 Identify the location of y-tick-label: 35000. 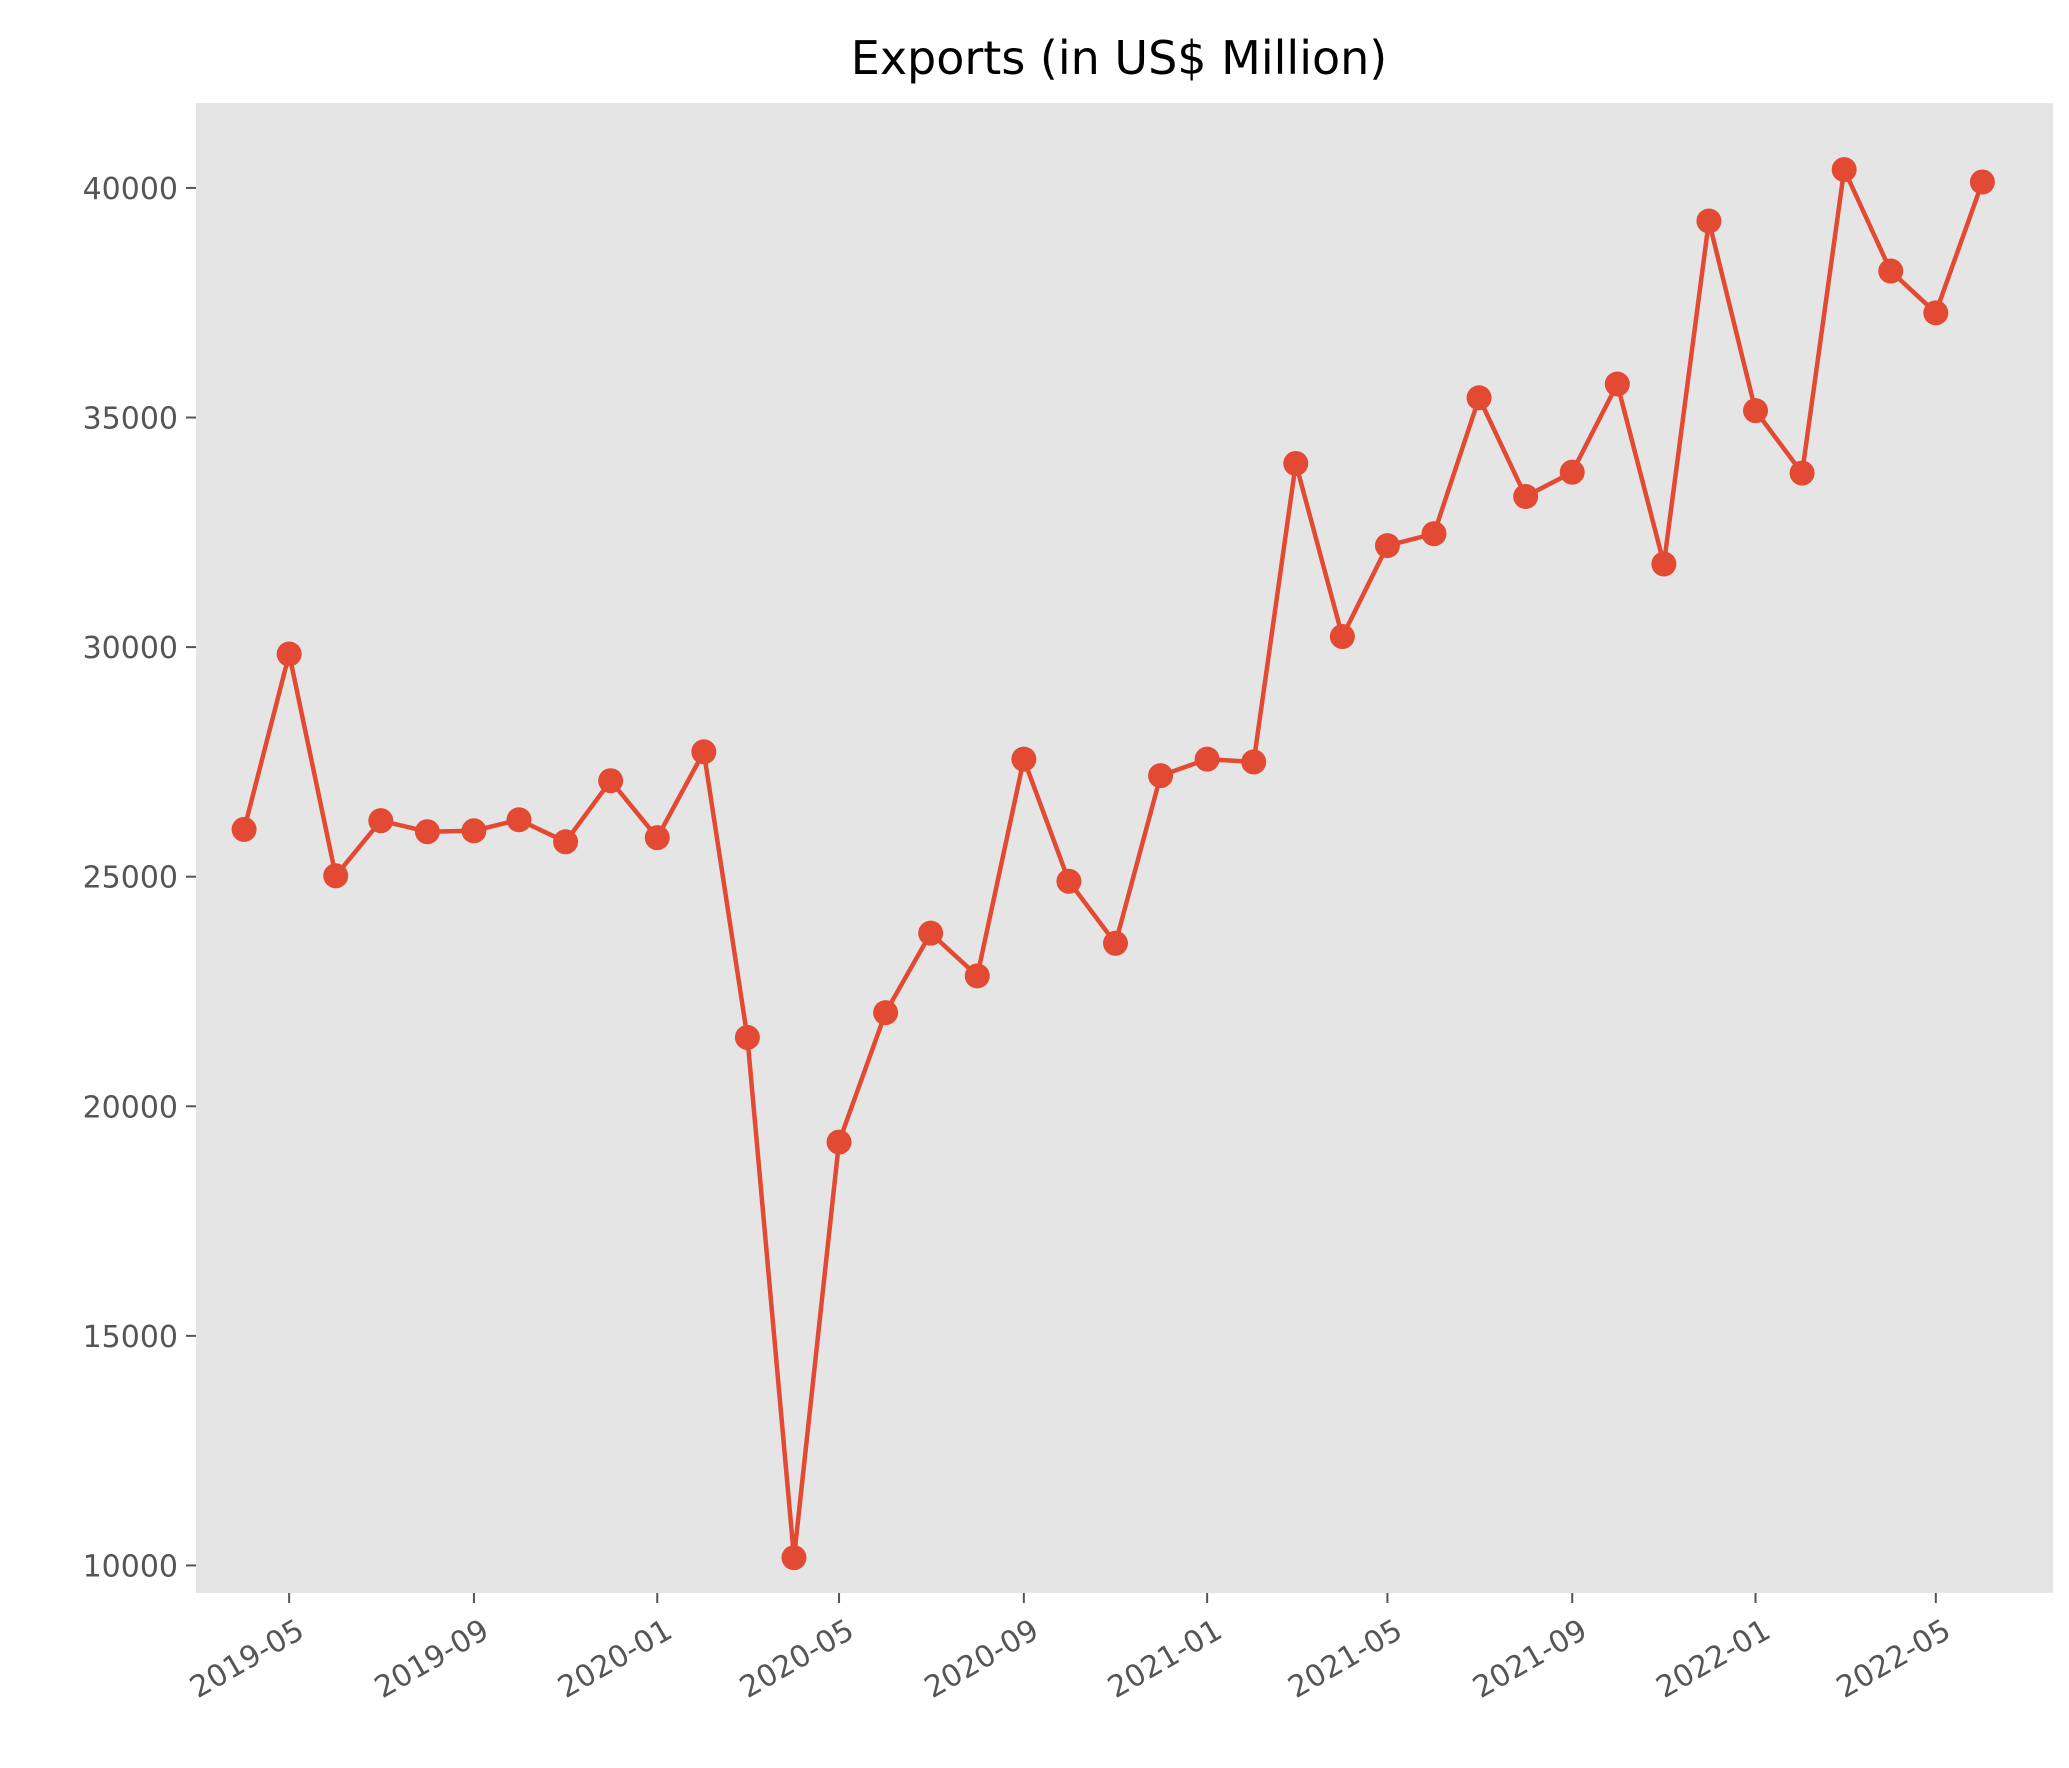
(130, 419).